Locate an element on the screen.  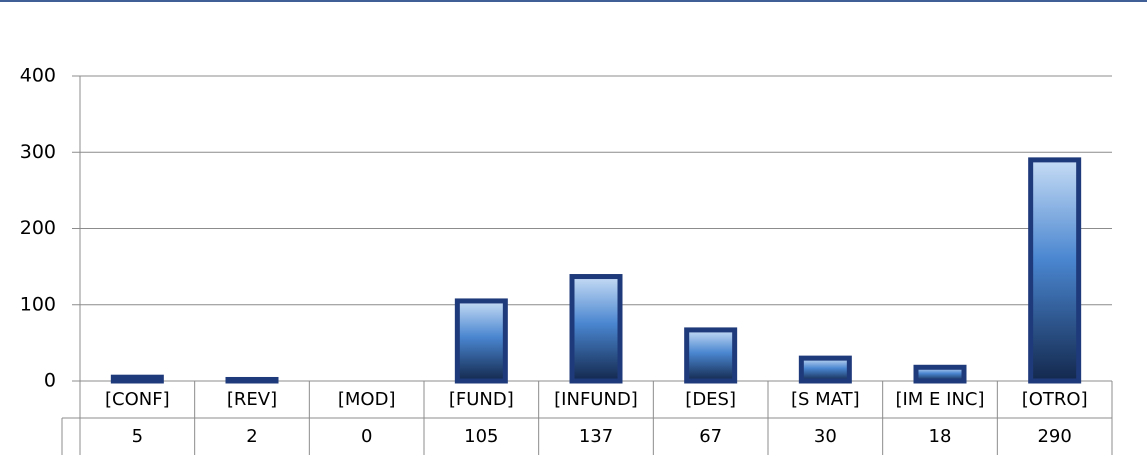
table-value: 67 is located at coordinates (710, 436).